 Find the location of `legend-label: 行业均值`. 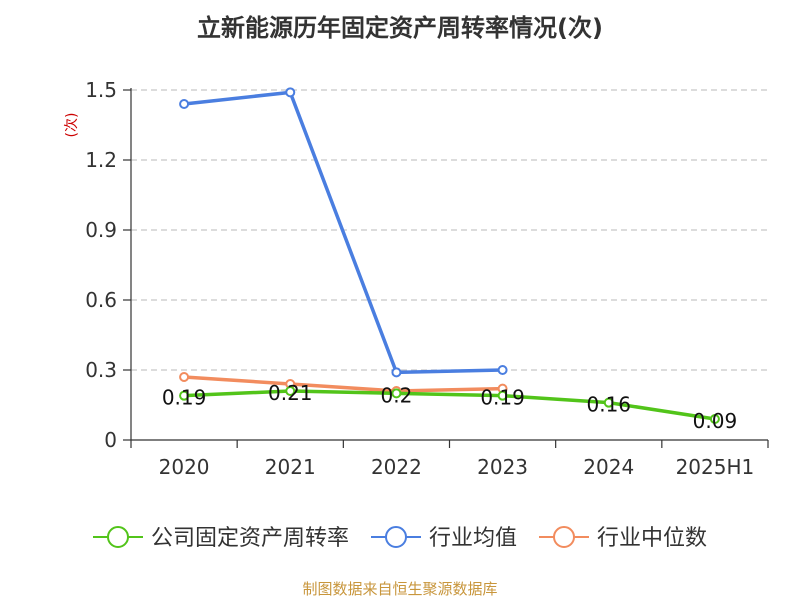

legend-label: 行业均值 is located at coordinates (473, 538).